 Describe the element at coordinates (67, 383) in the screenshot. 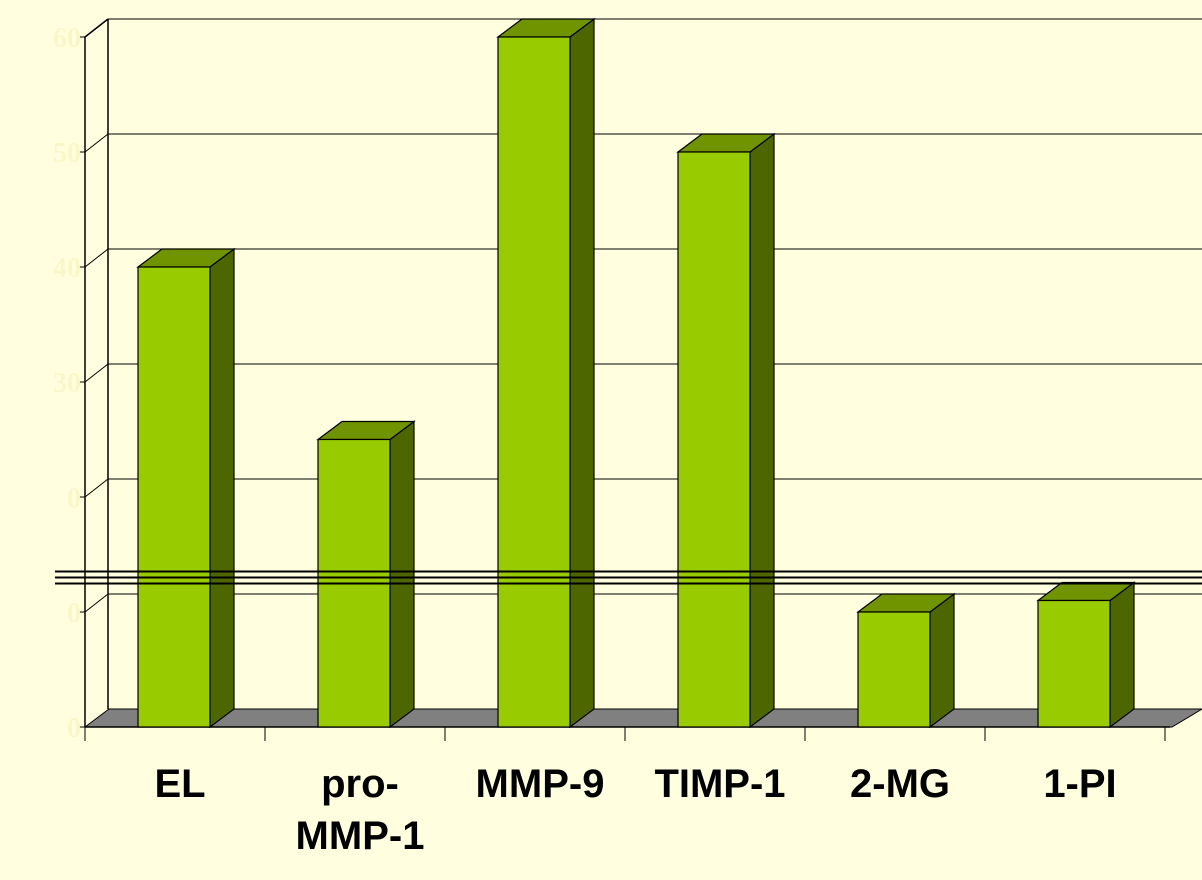

I see `y-tick-label: 30` at that location.